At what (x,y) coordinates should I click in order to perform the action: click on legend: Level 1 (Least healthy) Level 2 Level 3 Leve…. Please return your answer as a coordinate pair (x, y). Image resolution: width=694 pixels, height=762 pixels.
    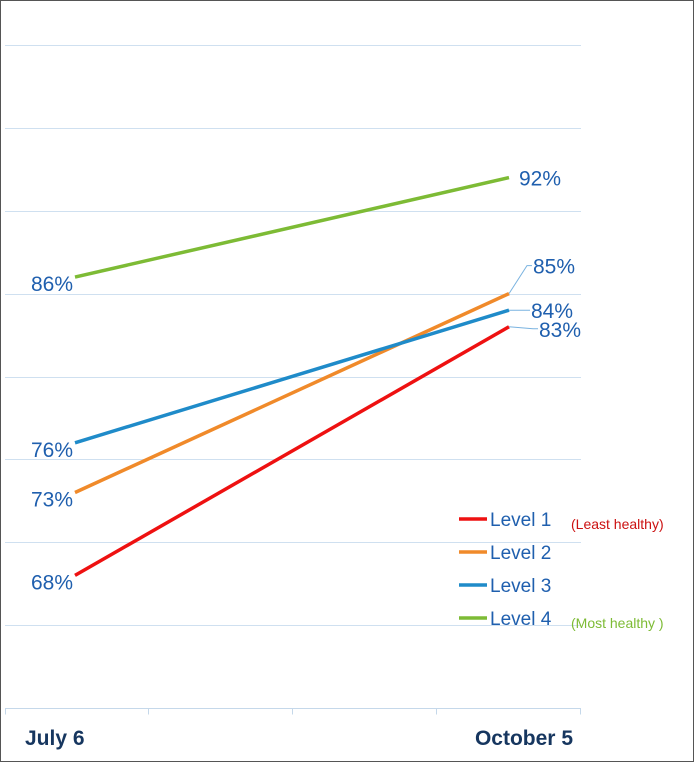
    Looking at the image, I should click on (561, 570).